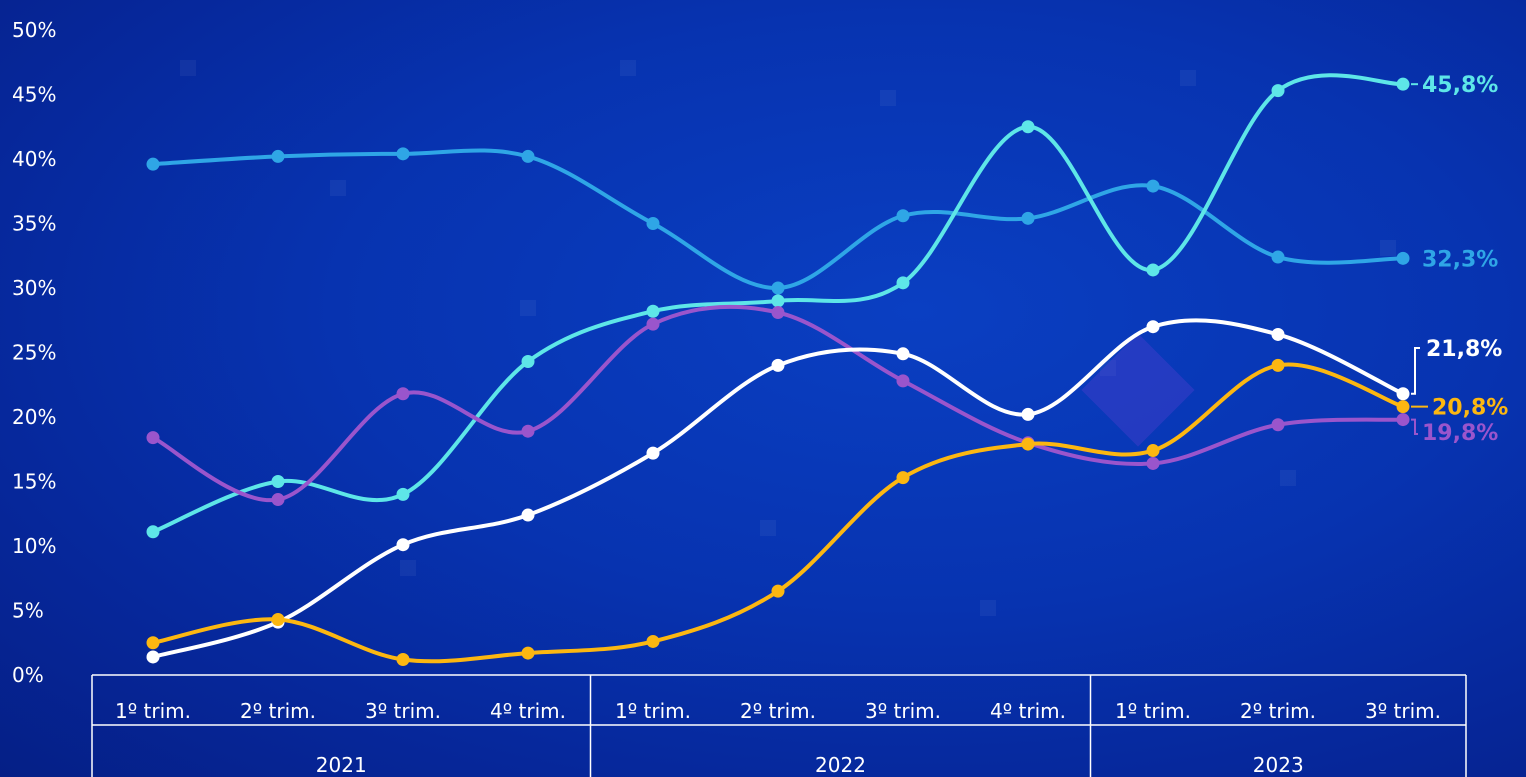  I want to click on y-tick-label: 20%, so click(34, 417).